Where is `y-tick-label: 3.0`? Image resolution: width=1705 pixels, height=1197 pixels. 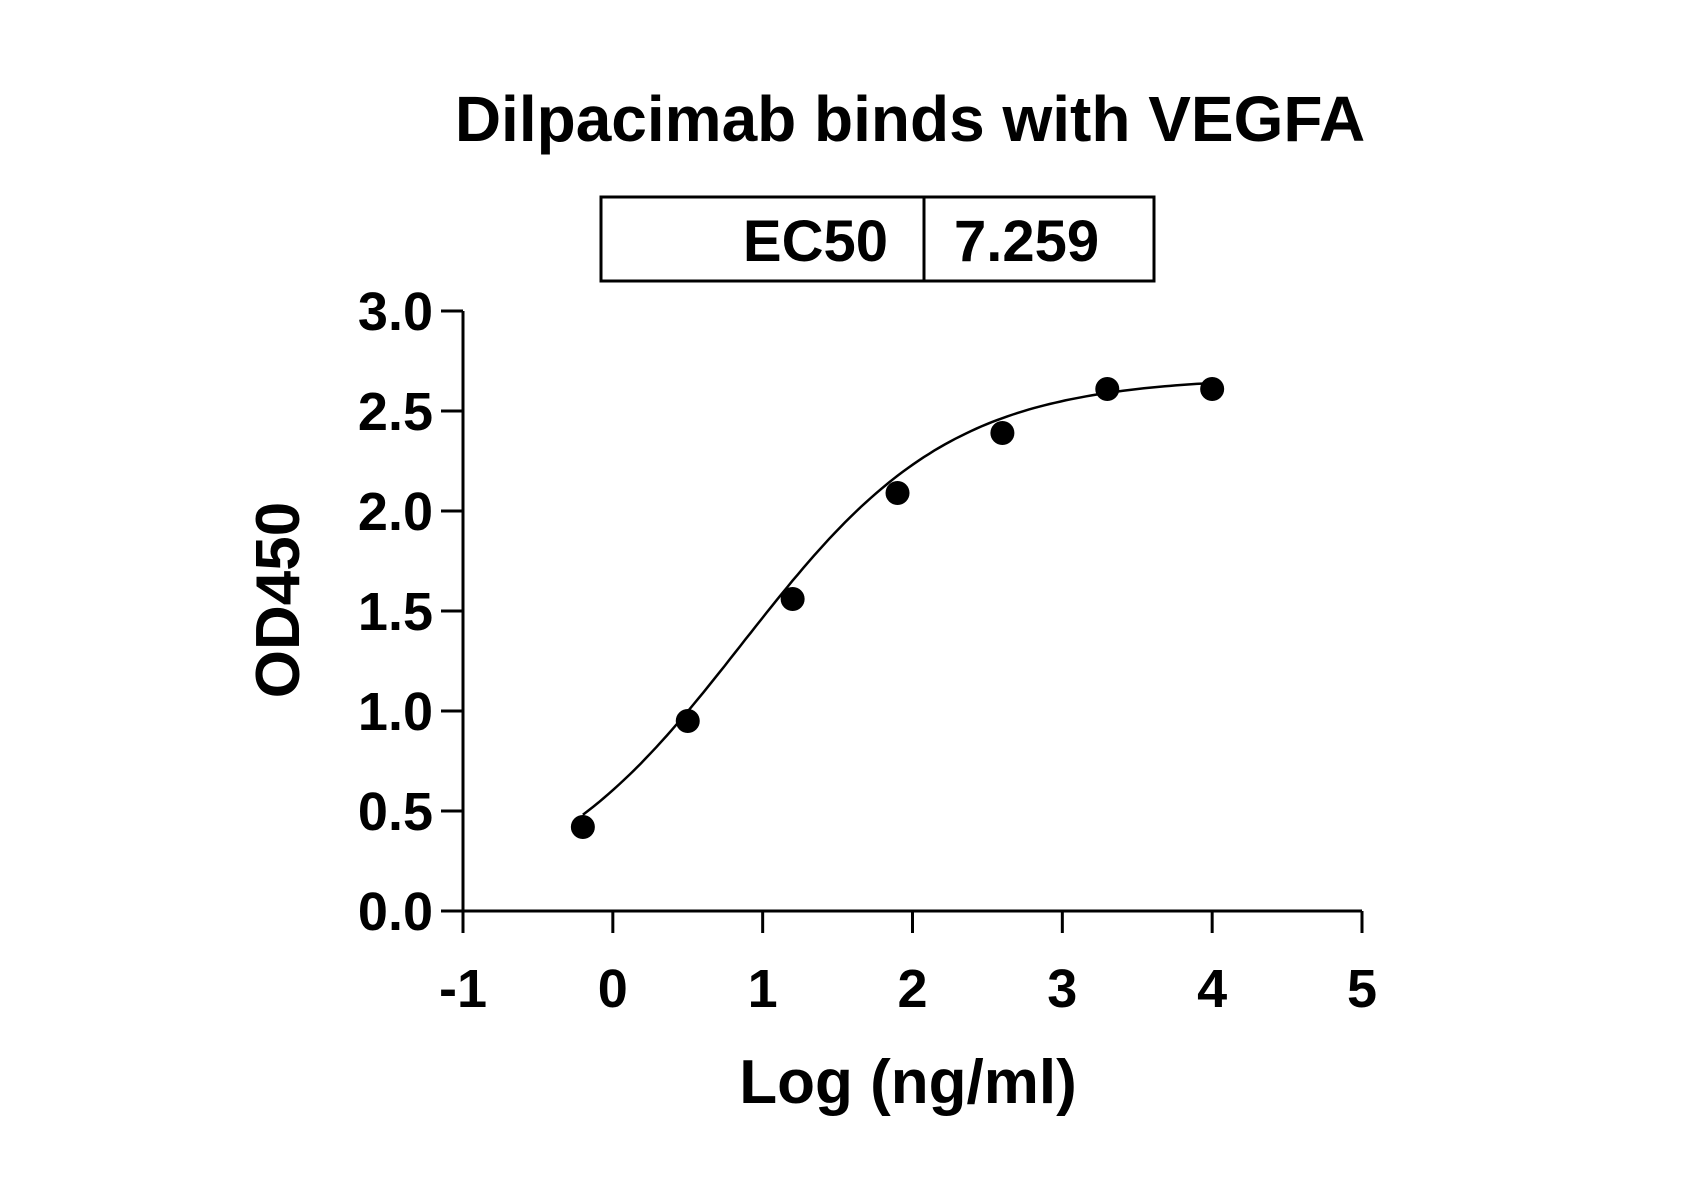
y-tick-label: 3.0 is located at coordinates (395, 312).